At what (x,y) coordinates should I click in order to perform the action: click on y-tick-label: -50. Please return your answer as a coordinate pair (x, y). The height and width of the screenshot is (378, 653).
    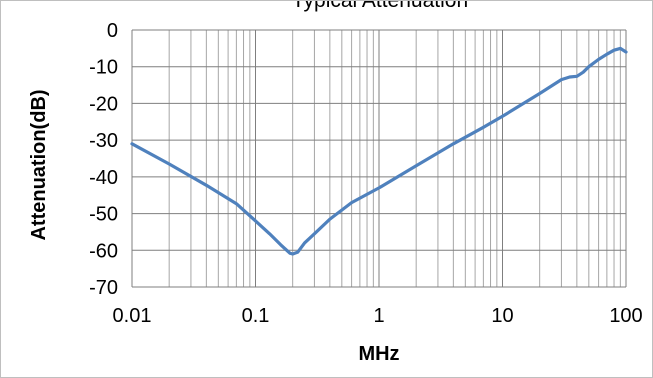
    Looking at the image, I should click on (103, 215).